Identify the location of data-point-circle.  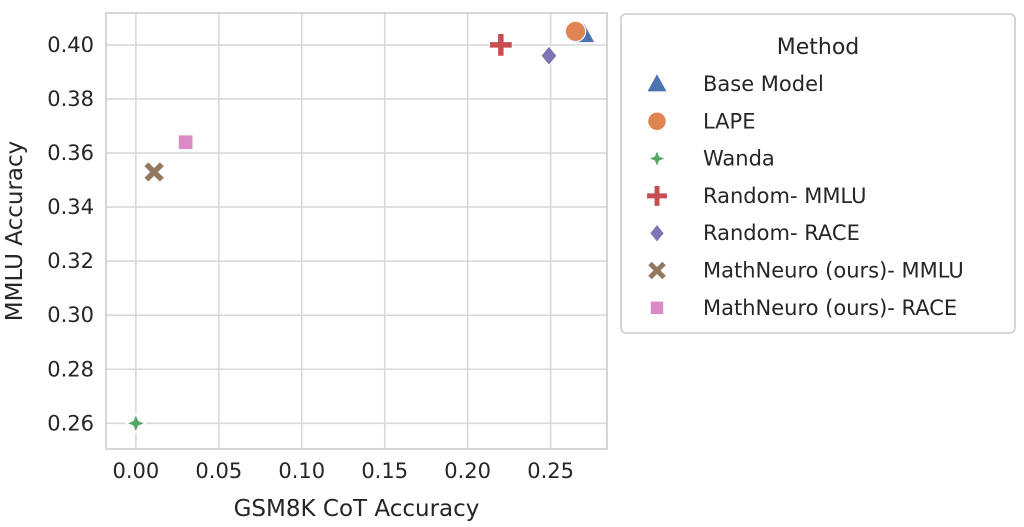
(575, 31).